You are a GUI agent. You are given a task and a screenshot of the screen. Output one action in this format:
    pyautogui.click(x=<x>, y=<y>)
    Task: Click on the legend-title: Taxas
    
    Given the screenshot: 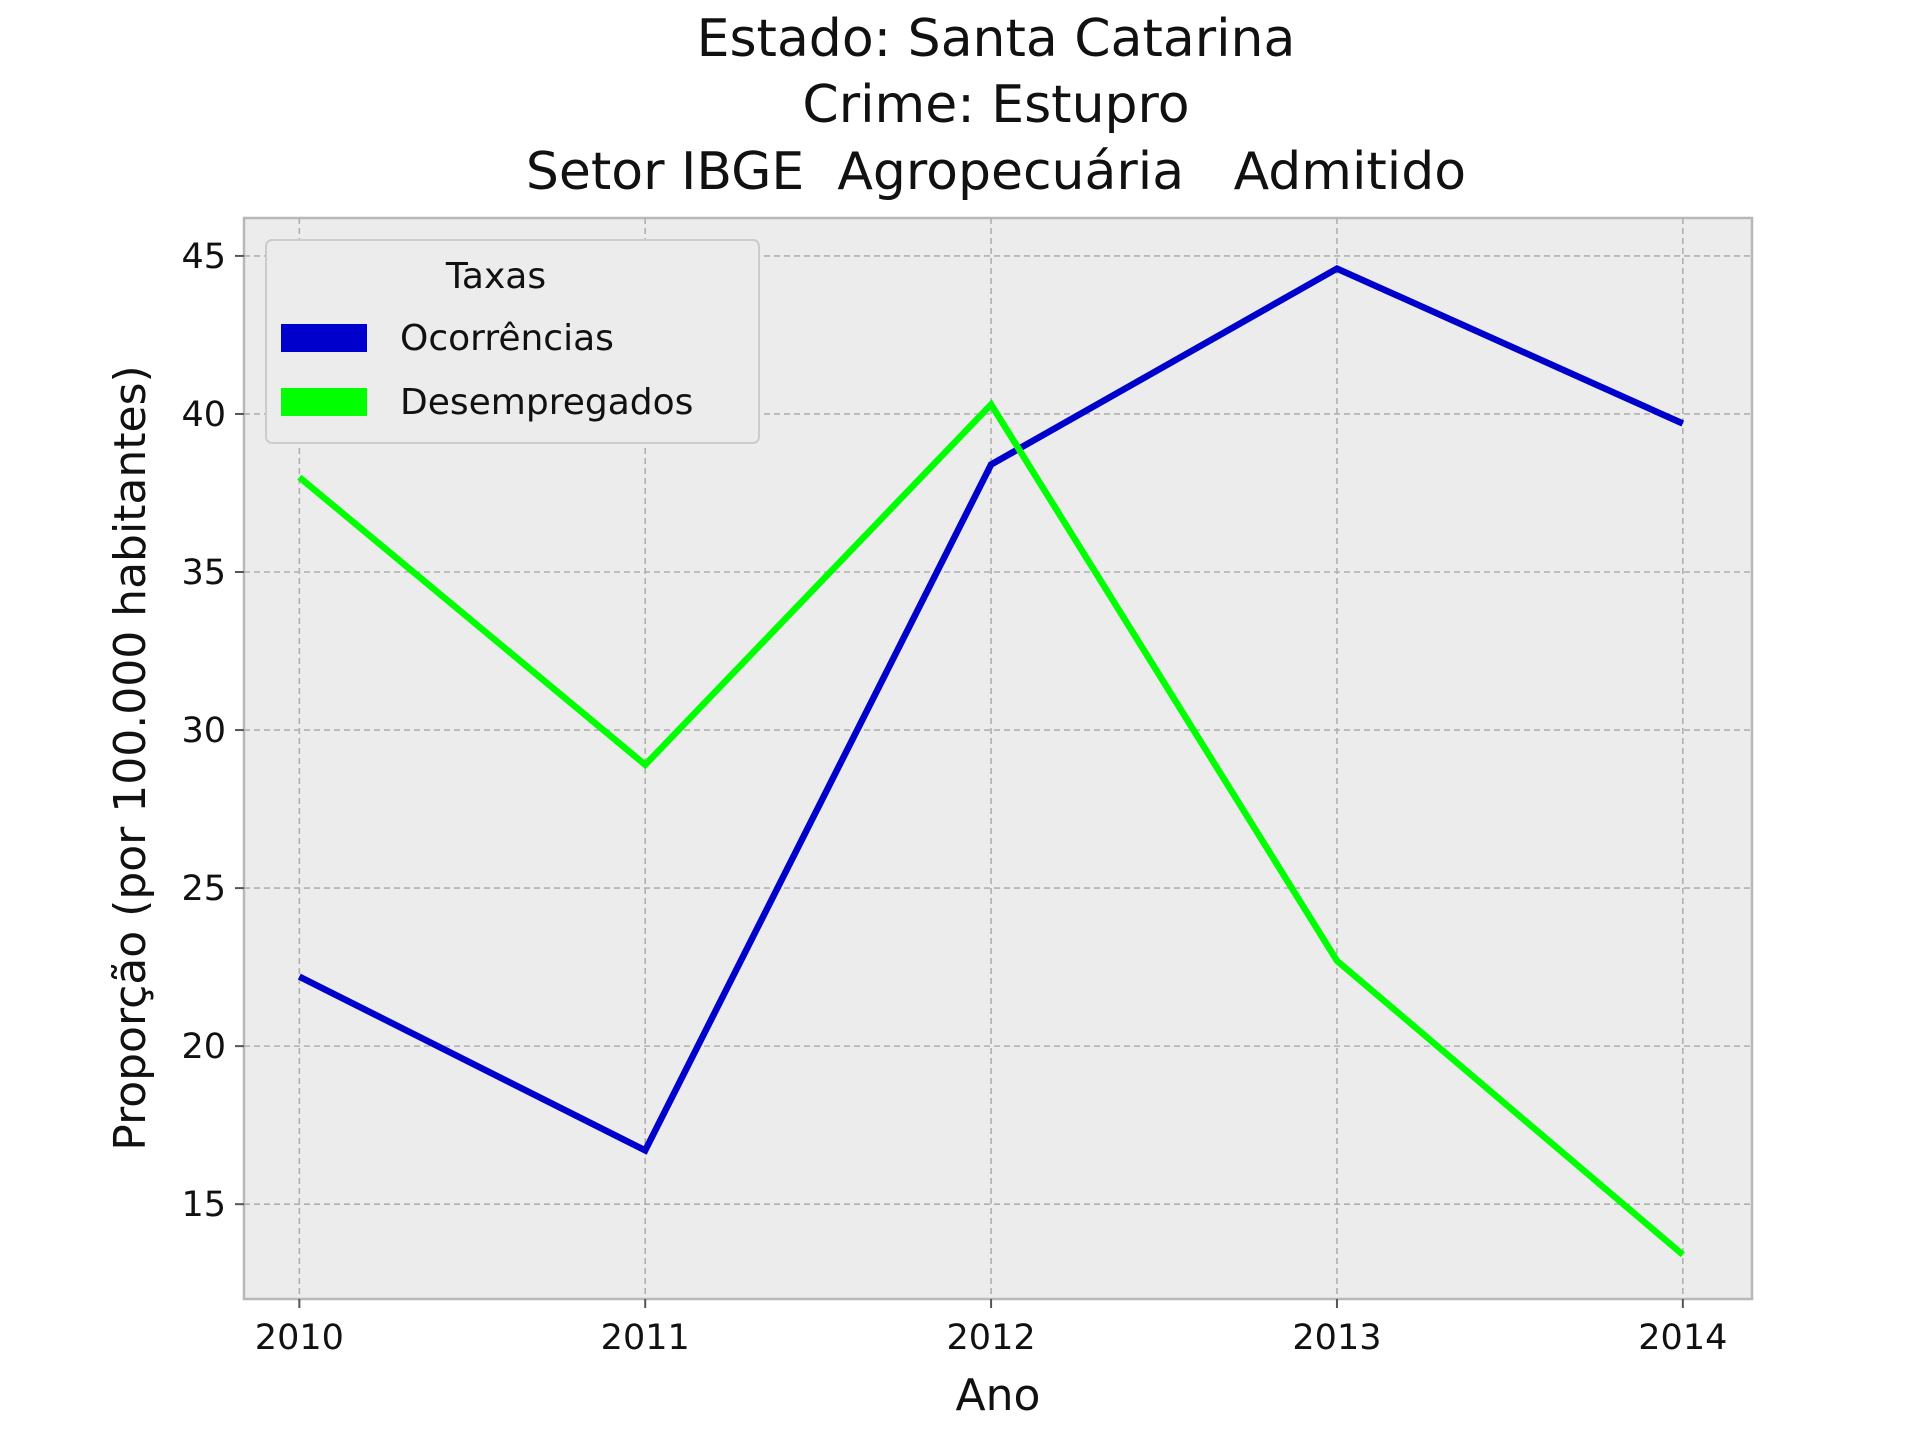 What is the action you would take?
    pyautogui.click(x=495, y=276)
    